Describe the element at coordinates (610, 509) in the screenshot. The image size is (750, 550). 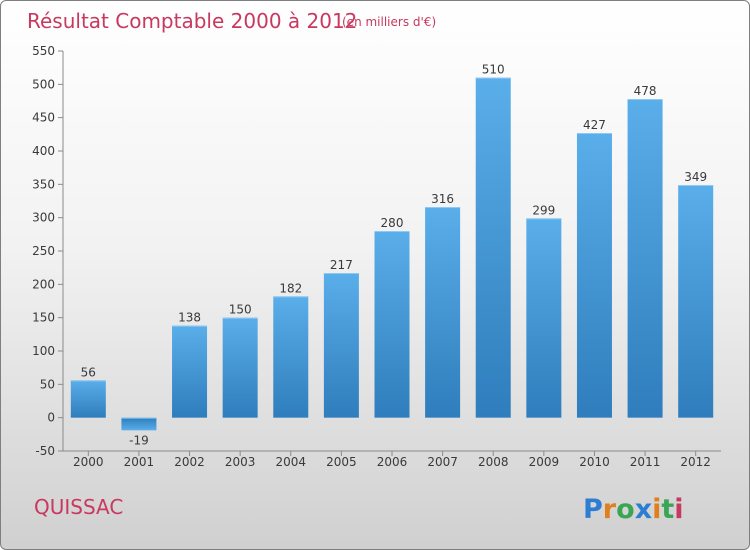
I see `brand-letter: r` at that location.